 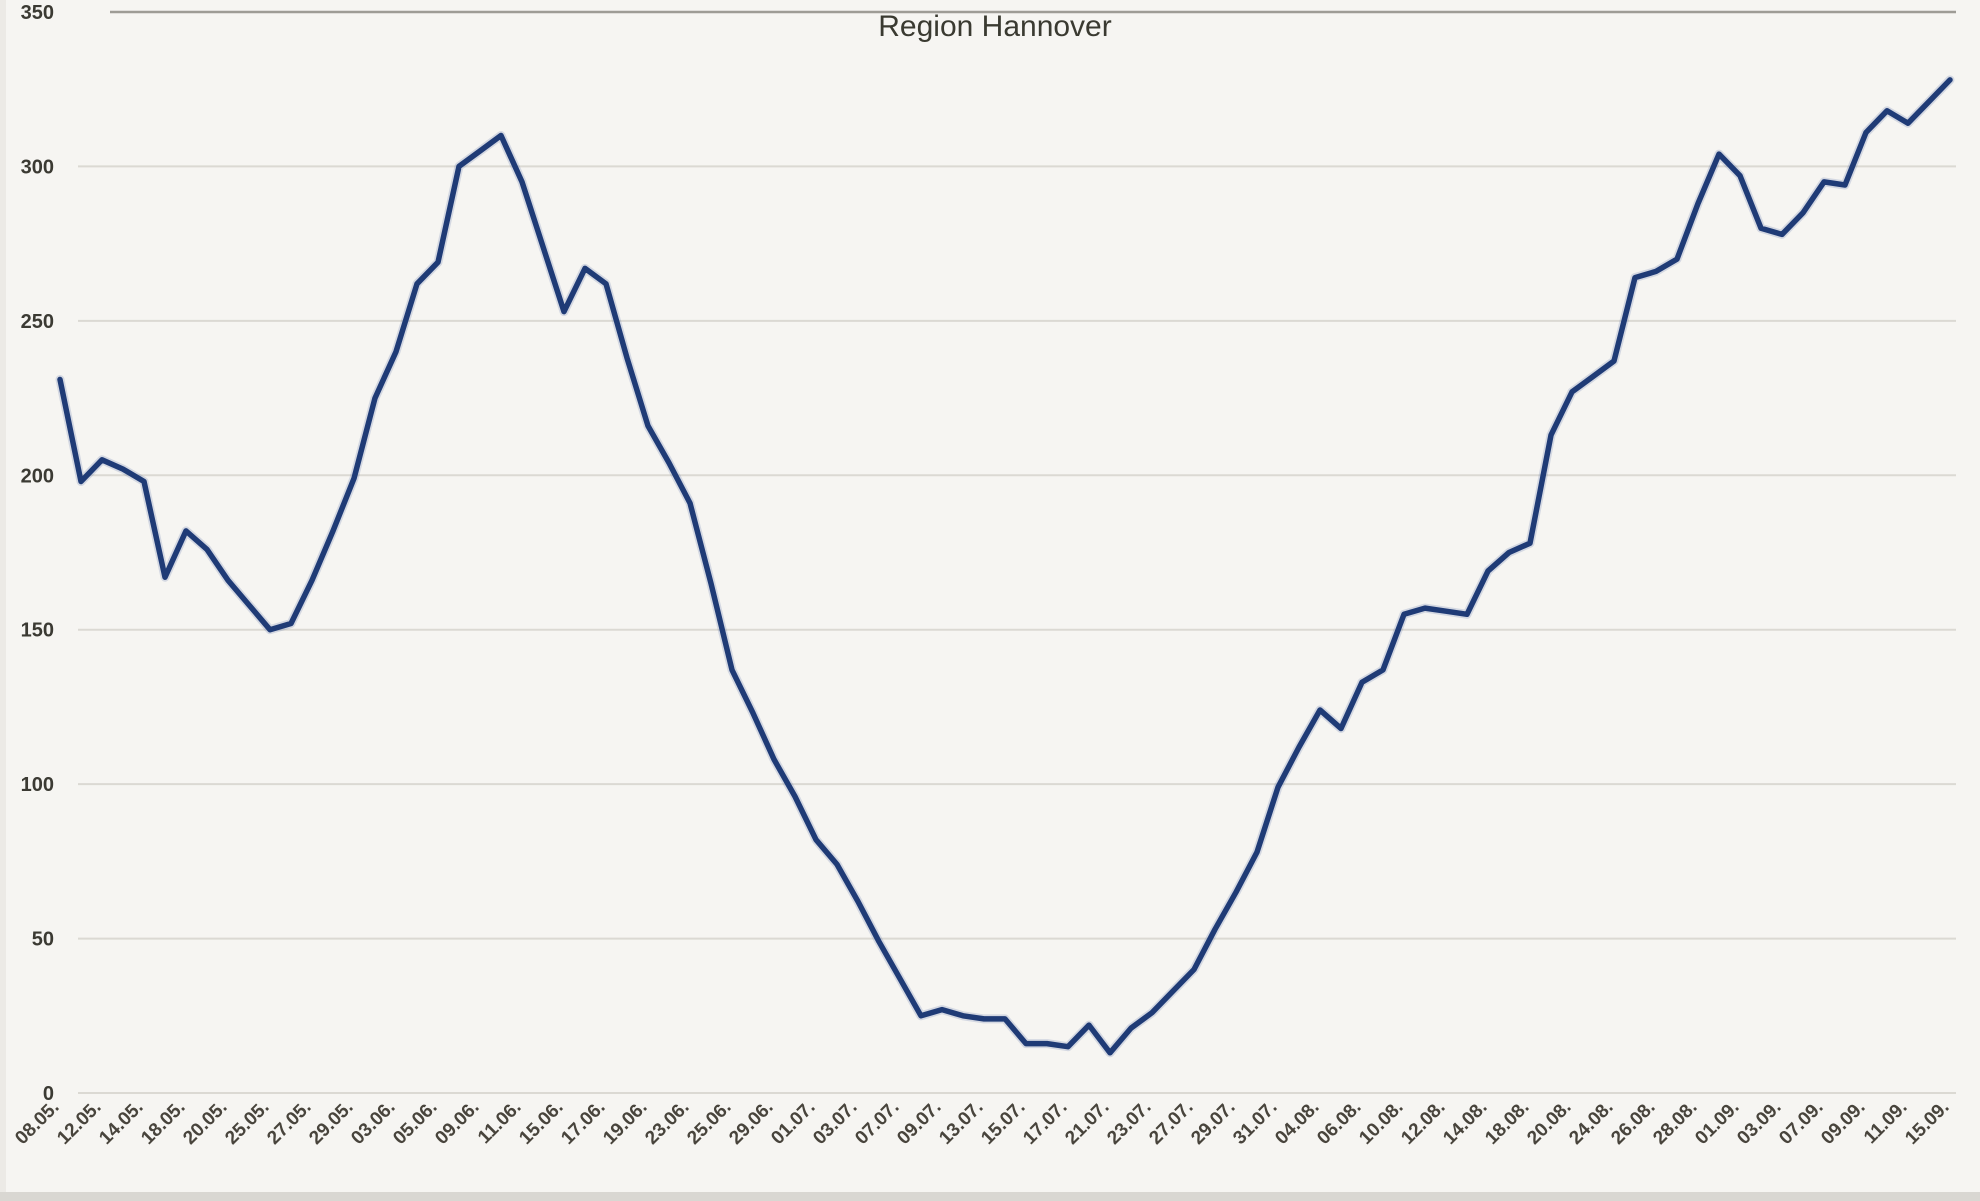 I want to click on x-axis-tick-label: 28.08., so click(x=1675, y=1123).